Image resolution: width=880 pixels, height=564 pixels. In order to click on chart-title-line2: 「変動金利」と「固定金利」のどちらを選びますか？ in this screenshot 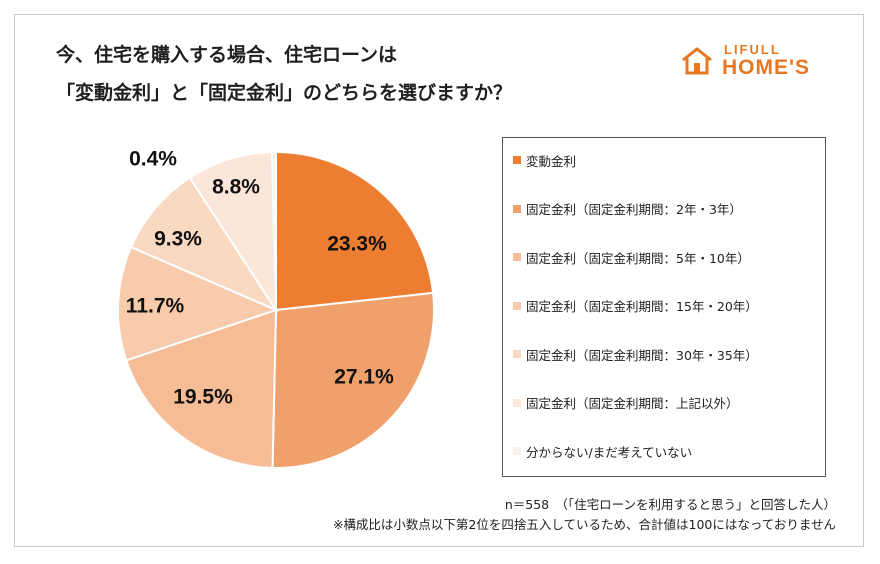, I will do `click(284, 93)`.